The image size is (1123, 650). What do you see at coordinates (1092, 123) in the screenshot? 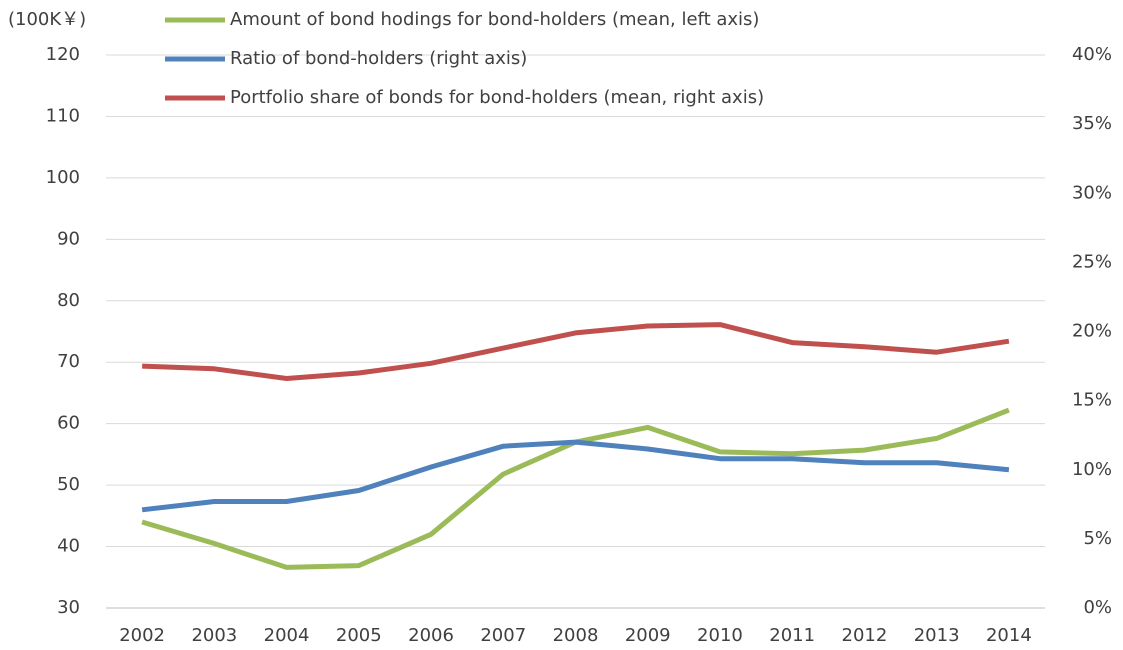
I see `y2-tick-label: 35%` at bounding box center [1092, 123].